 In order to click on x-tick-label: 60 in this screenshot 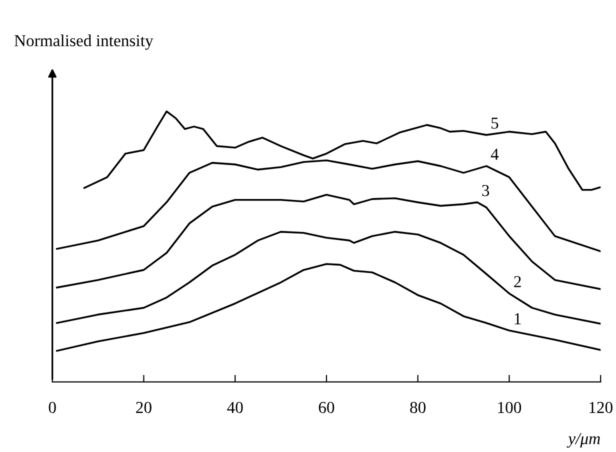, I will do `click(326, 408)`.